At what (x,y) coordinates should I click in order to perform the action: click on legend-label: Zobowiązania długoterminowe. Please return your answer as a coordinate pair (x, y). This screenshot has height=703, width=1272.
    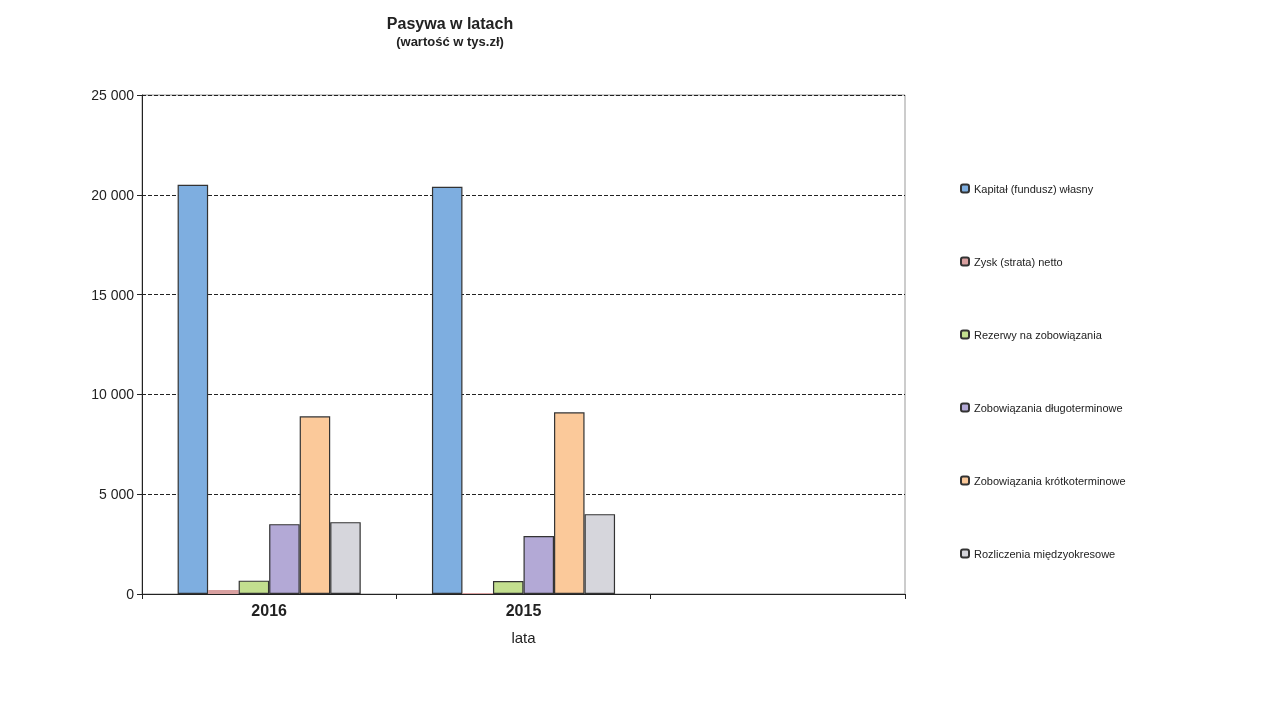
    Looking at the image, I should click on (1048, 407).